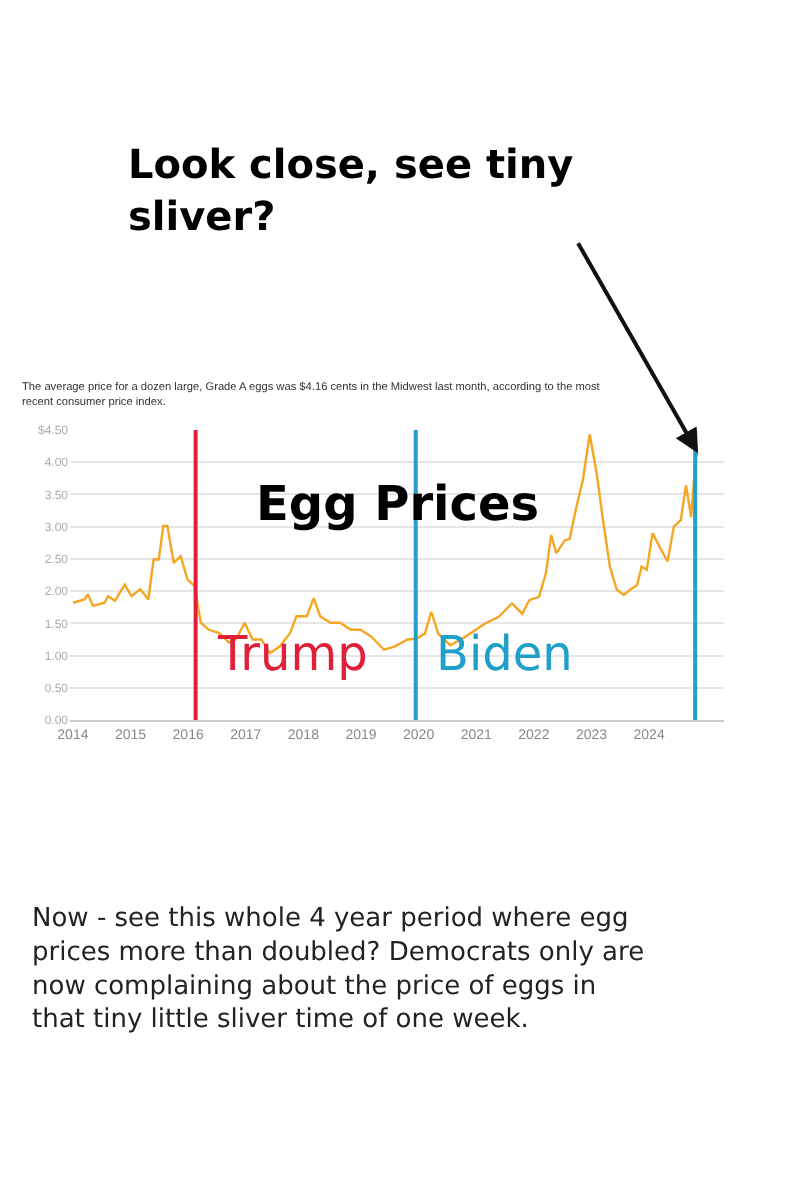  Describe the element at coordinates (292, 654) in the screenshot. I see `ref-line-label: Trump` at that location.